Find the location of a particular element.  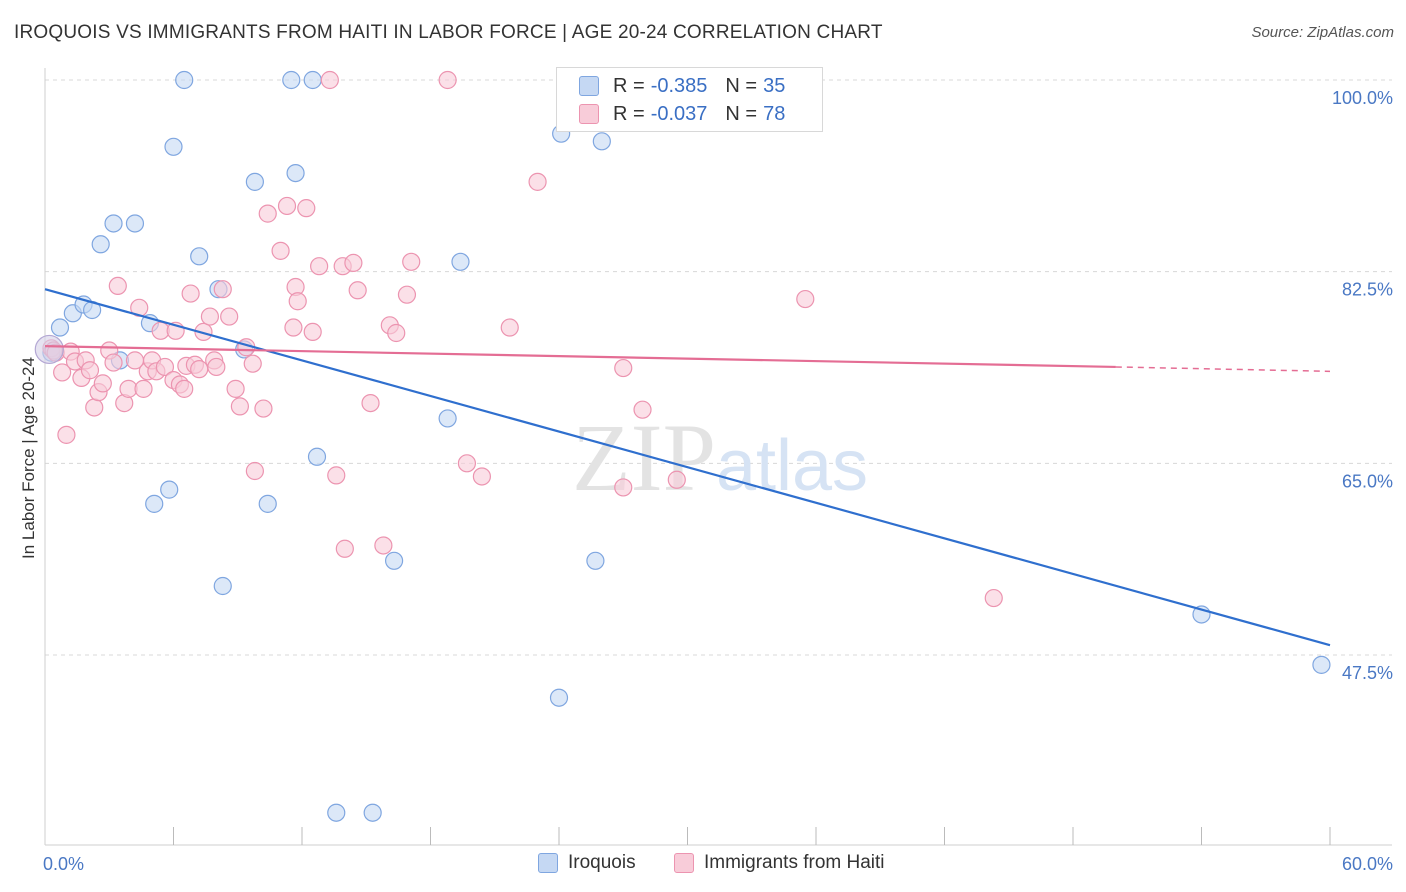

bottom-legend-iroquois: Iroquois is located at coordinates (587, 863).